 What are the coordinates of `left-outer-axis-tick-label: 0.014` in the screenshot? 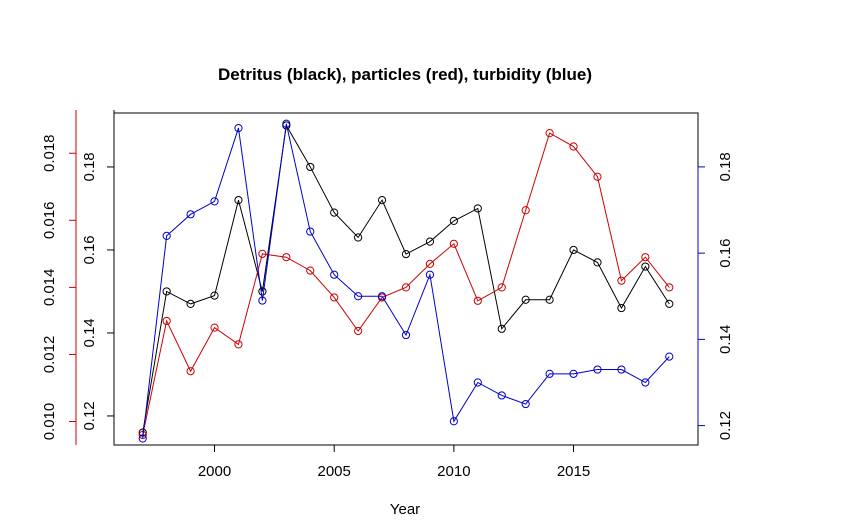 It's located at (49, 288).